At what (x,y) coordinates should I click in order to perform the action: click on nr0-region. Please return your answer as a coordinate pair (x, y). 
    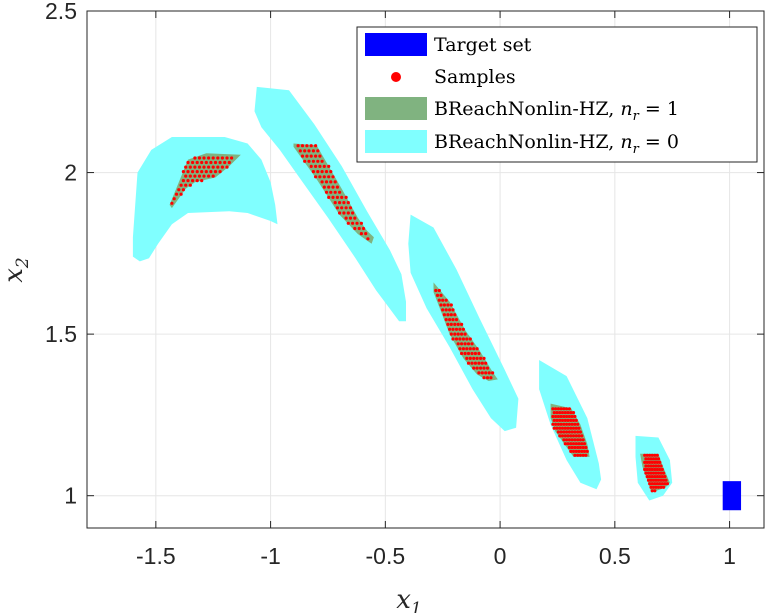
    Looking at the image, I should click on (205, 199).